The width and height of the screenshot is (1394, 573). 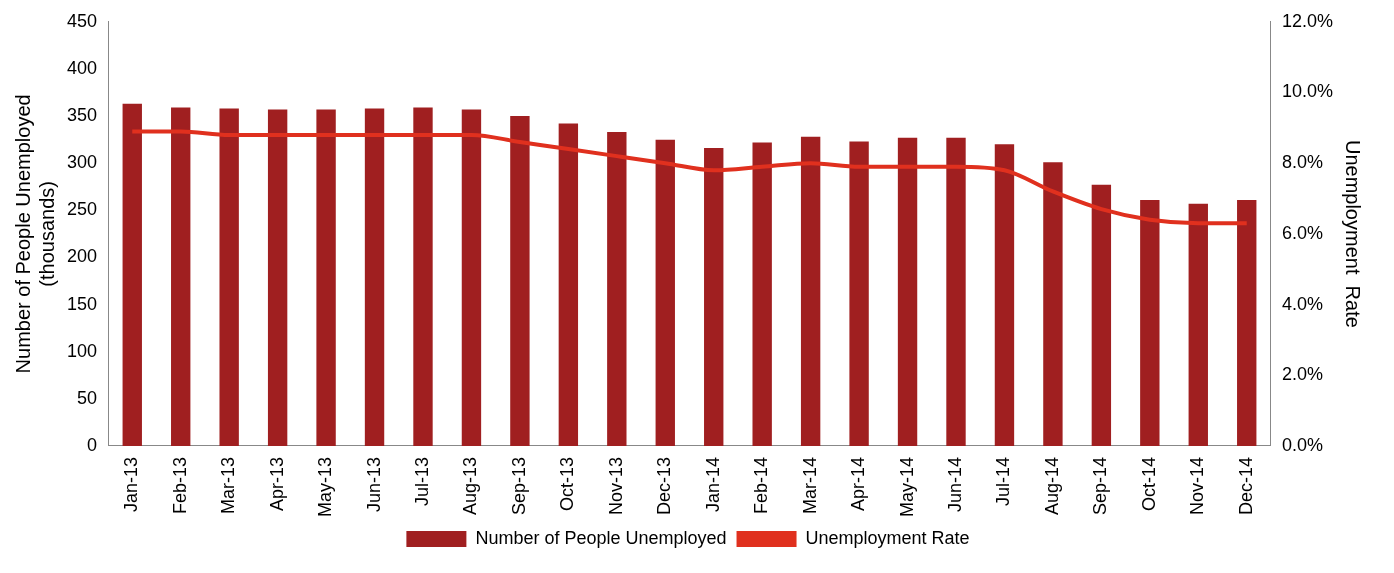 I want to click on y-tick-label: 50, so click(x=87, y=397).